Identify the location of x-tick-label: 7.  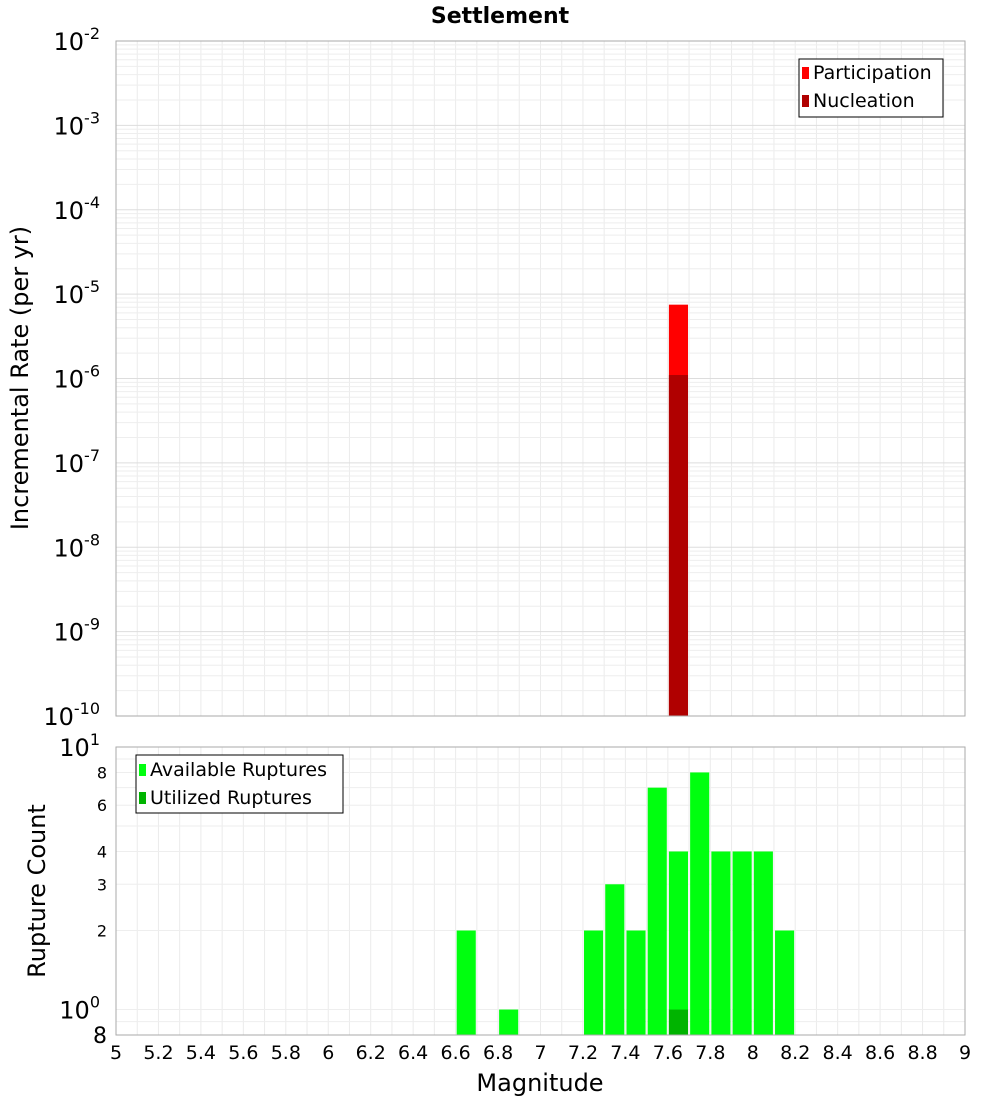
(540, 1053).